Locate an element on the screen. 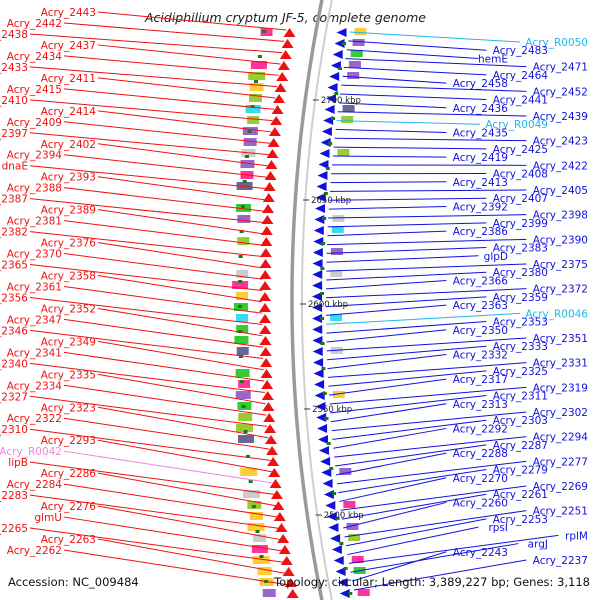  gene-label-forward: Acry_2352 is located at coordinates (68, 309).